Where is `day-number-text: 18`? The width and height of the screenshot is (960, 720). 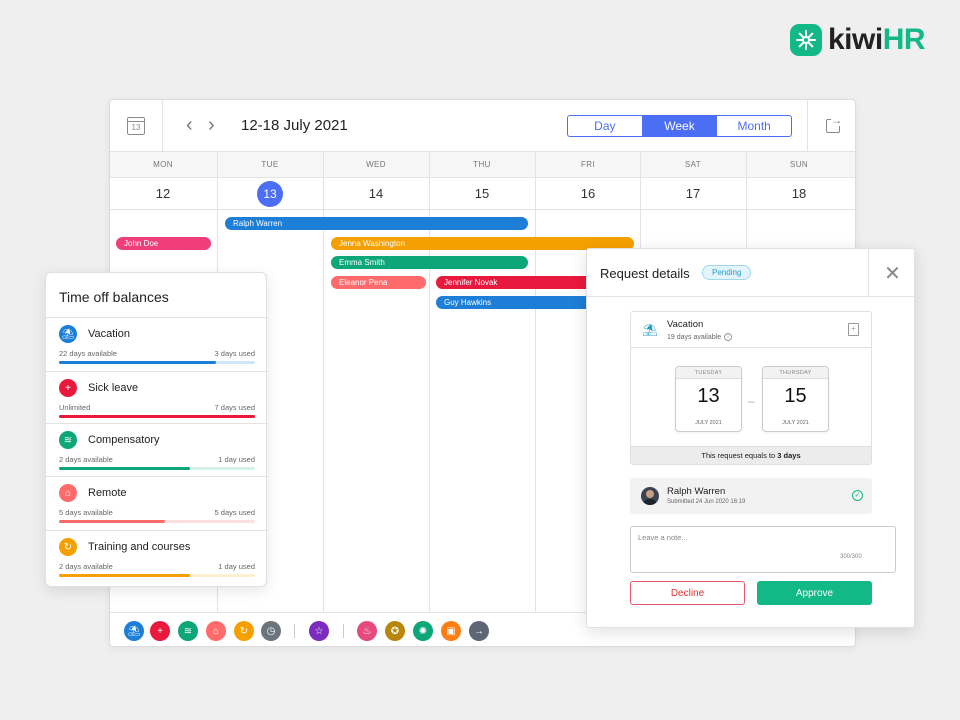 day-number-text: 18 is located at coordinates (799, 193).